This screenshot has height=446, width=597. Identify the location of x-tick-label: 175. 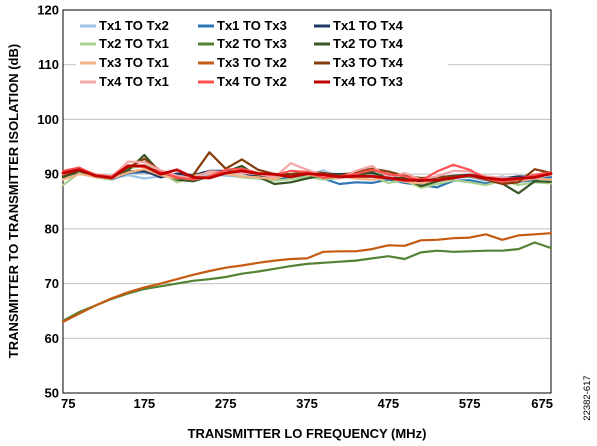
(144, 403).